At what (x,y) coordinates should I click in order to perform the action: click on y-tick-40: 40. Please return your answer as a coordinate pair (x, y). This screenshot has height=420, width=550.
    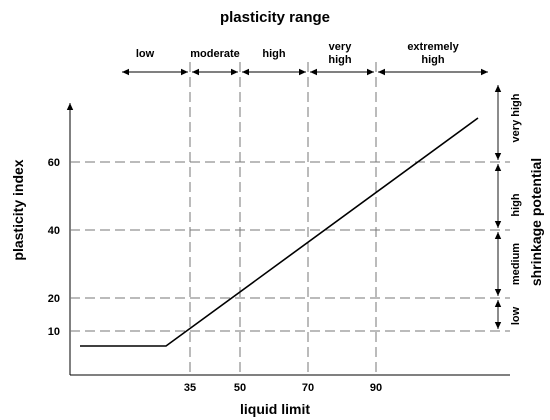
    Looking at the image, I should click on (54, 231).